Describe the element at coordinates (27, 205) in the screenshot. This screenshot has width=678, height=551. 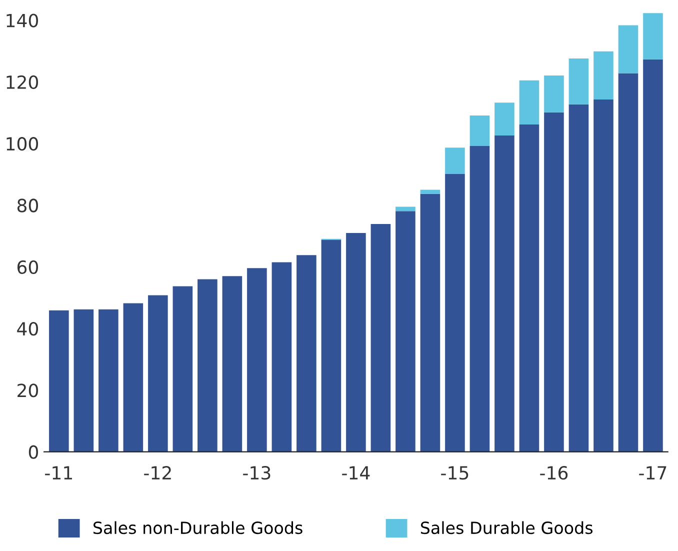
I see `y-tick-label: 80` at that location.